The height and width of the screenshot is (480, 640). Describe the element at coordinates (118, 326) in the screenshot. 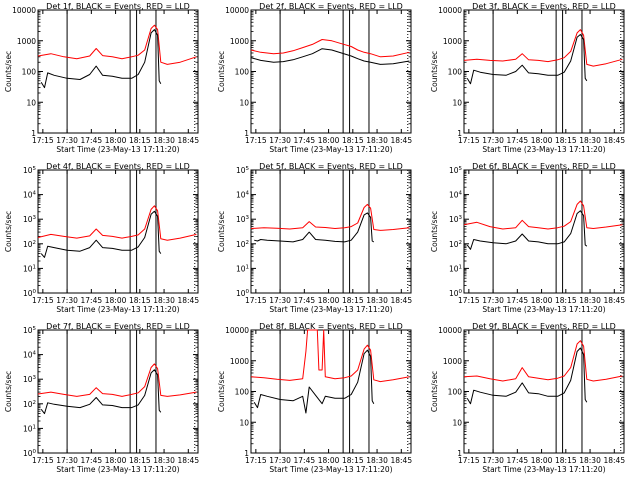

I see `panel-title: Det 7f, BLACK = Events, RED = LLD` at that location.